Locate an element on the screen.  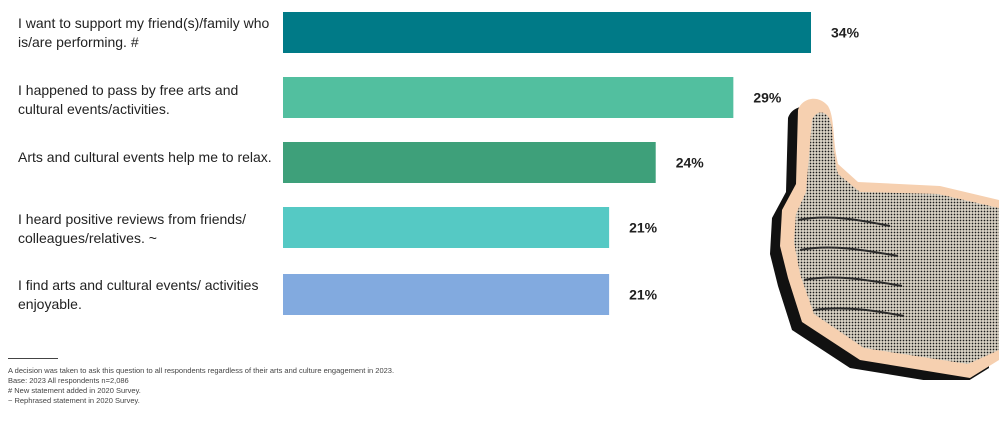
footnote-rephrased: ~ Rephrased statement in 2020 Survey. is located at coordinates (74, 400).